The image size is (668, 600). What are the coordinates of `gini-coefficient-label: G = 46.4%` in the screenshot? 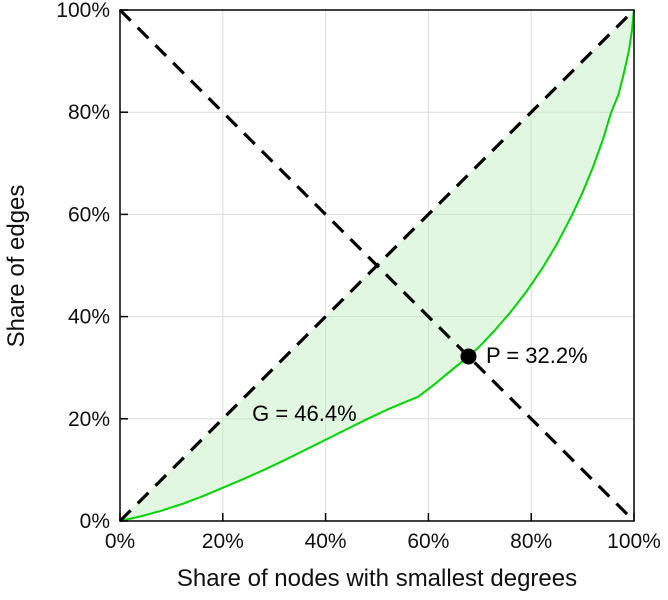 It's located at (304, 413).